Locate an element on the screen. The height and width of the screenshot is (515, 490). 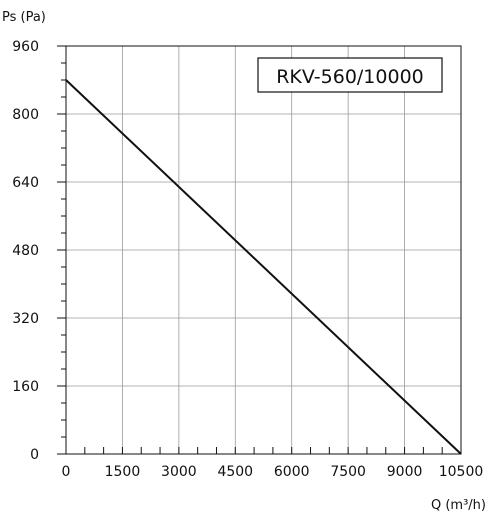
y-tick-label: 480 is located at coordinates (25, 251).